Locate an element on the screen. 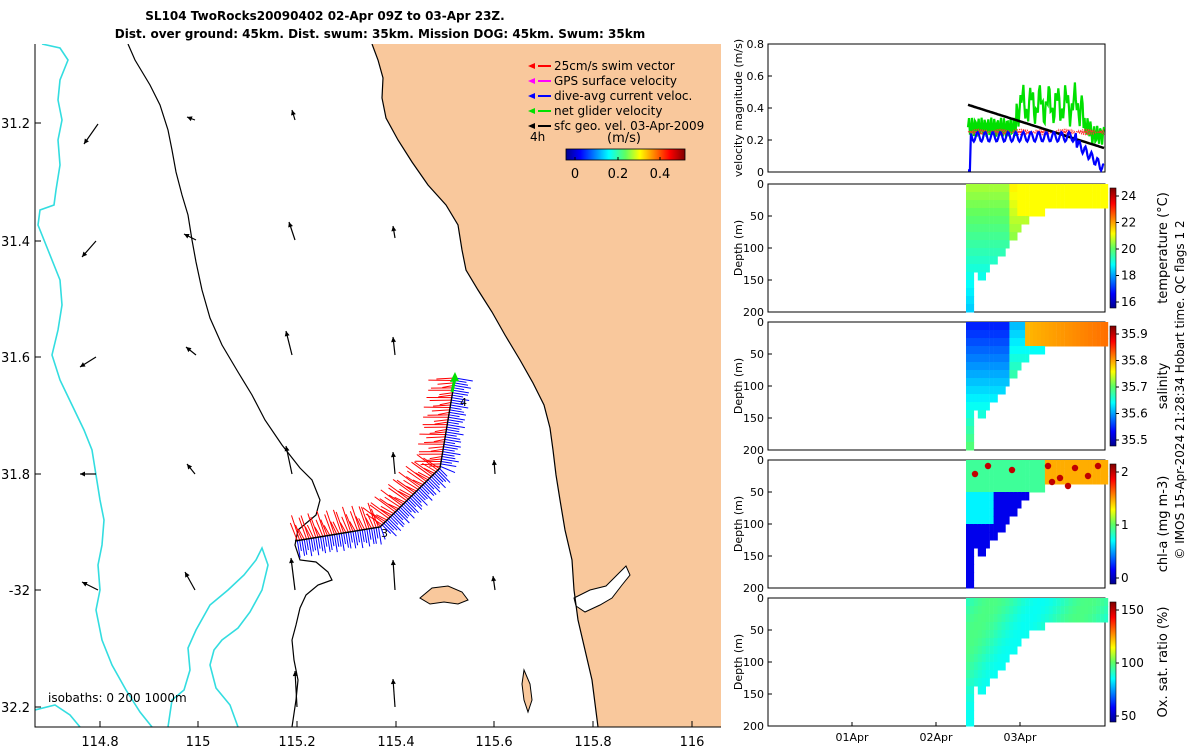  profile-colorbar-tick-label: 22 is located at coordinates (1128, 223).